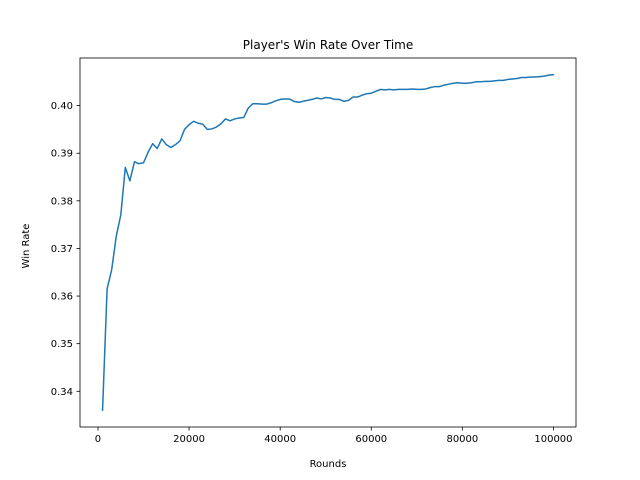  Describe the element at coordinates (334, 436) in the screenshot. I see `x-axis: 0 20000 40000 60000 80000 100000` at that location.